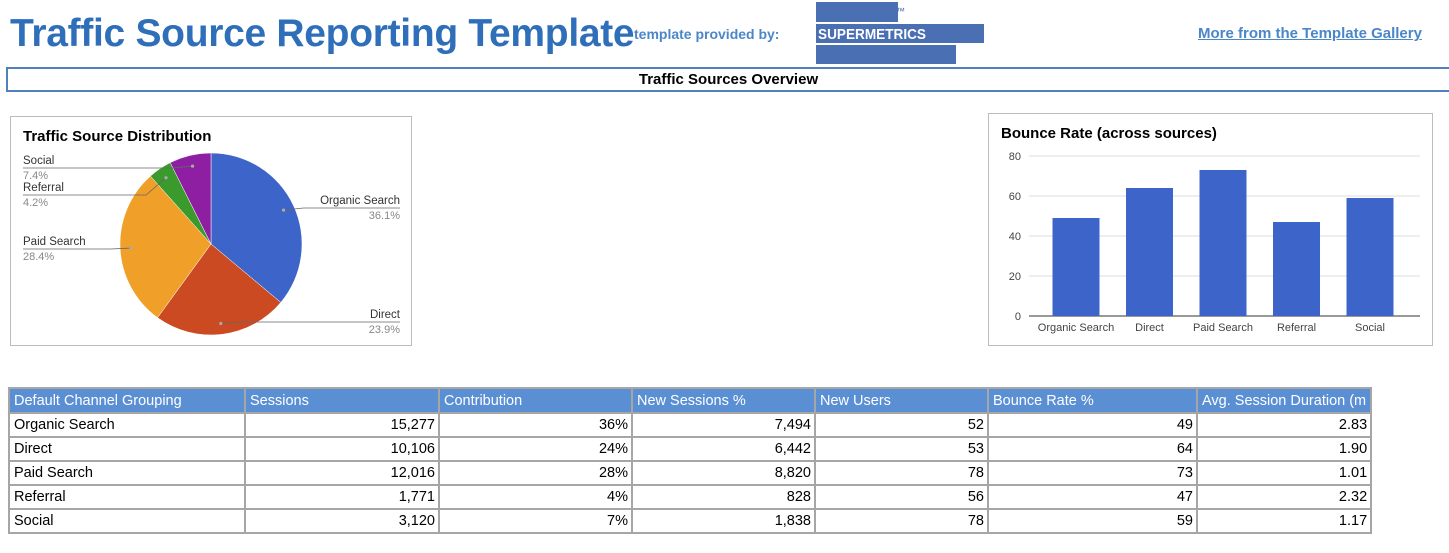 The width and height of the screenshot is (1449, 553). What do you see at coordinates (342, 473) in the screenshot?
I see `metric-cell: 12,016` at bounding box center [342, 473].